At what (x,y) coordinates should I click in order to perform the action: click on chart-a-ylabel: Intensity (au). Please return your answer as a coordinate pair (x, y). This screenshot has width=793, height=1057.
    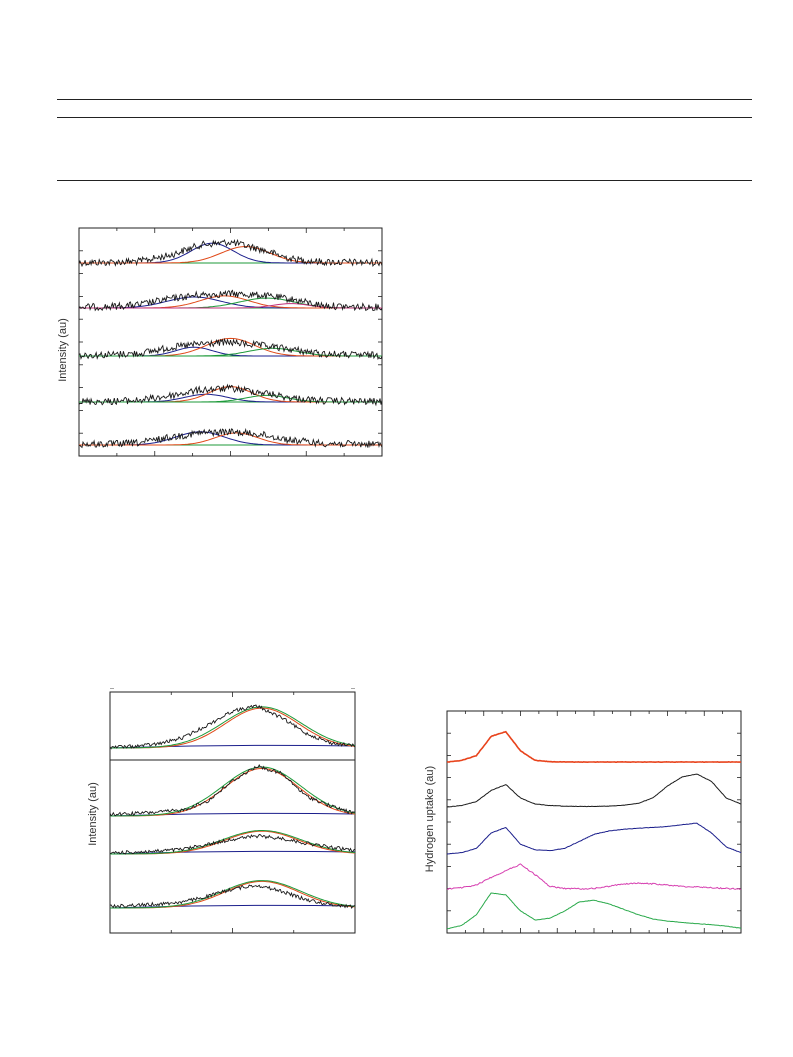
    Looking at the image, I should click on (63, 350).